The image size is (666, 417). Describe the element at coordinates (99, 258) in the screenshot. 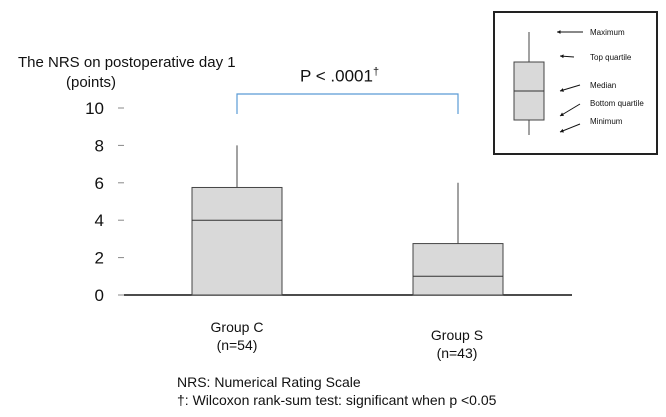

I see `y-tick-label: 2` at that location.